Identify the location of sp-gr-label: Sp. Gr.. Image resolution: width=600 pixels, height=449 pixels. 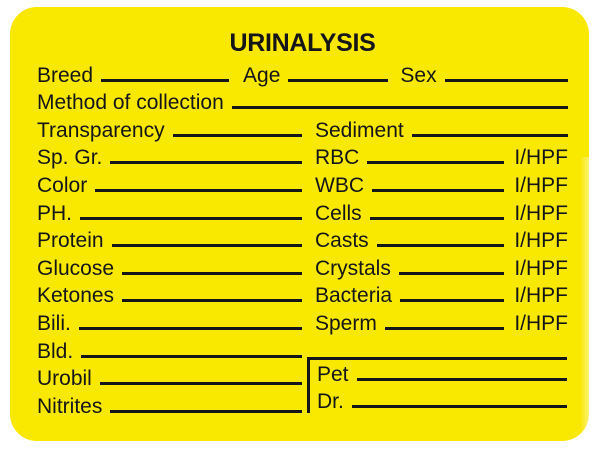
(70, 158).